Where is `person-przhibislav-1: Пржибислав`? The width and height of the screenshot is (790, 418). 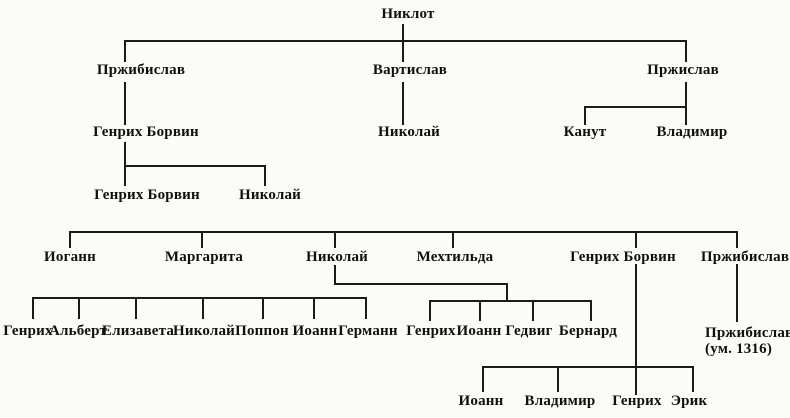 person-przhibislav-1: Пржибислав is located at coordinates (141, 70).